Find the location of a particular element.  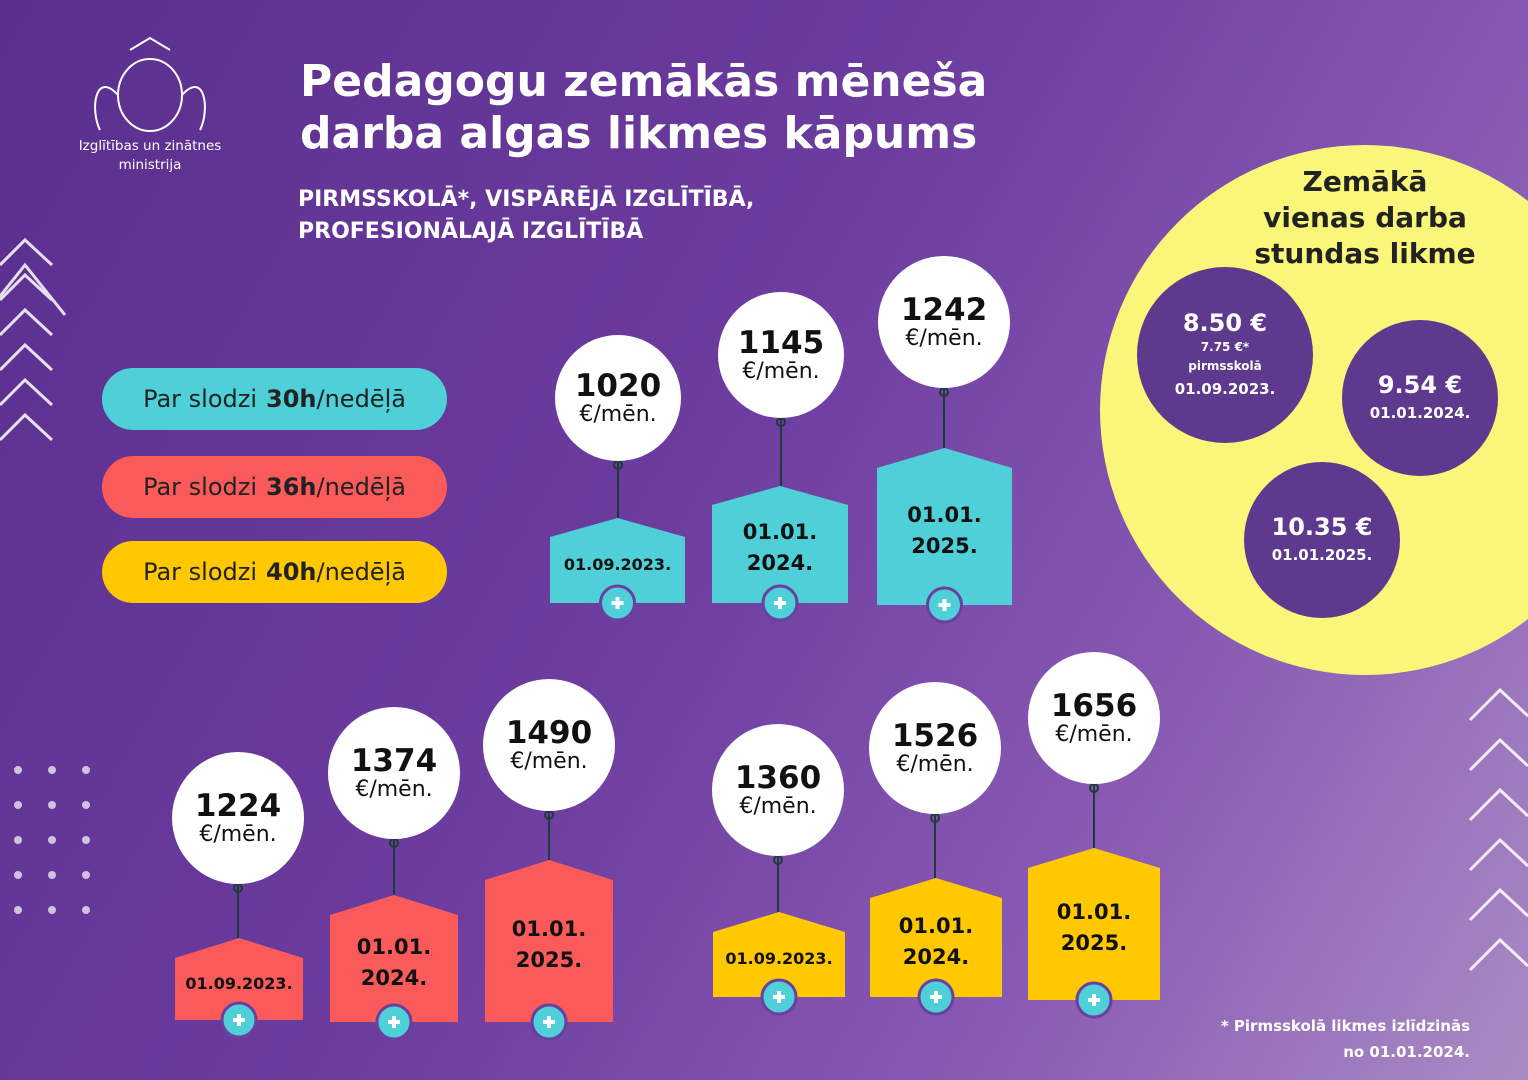

rate-circle: 10.35 € 01.01.2025. is located at coordinates (1322, 540).